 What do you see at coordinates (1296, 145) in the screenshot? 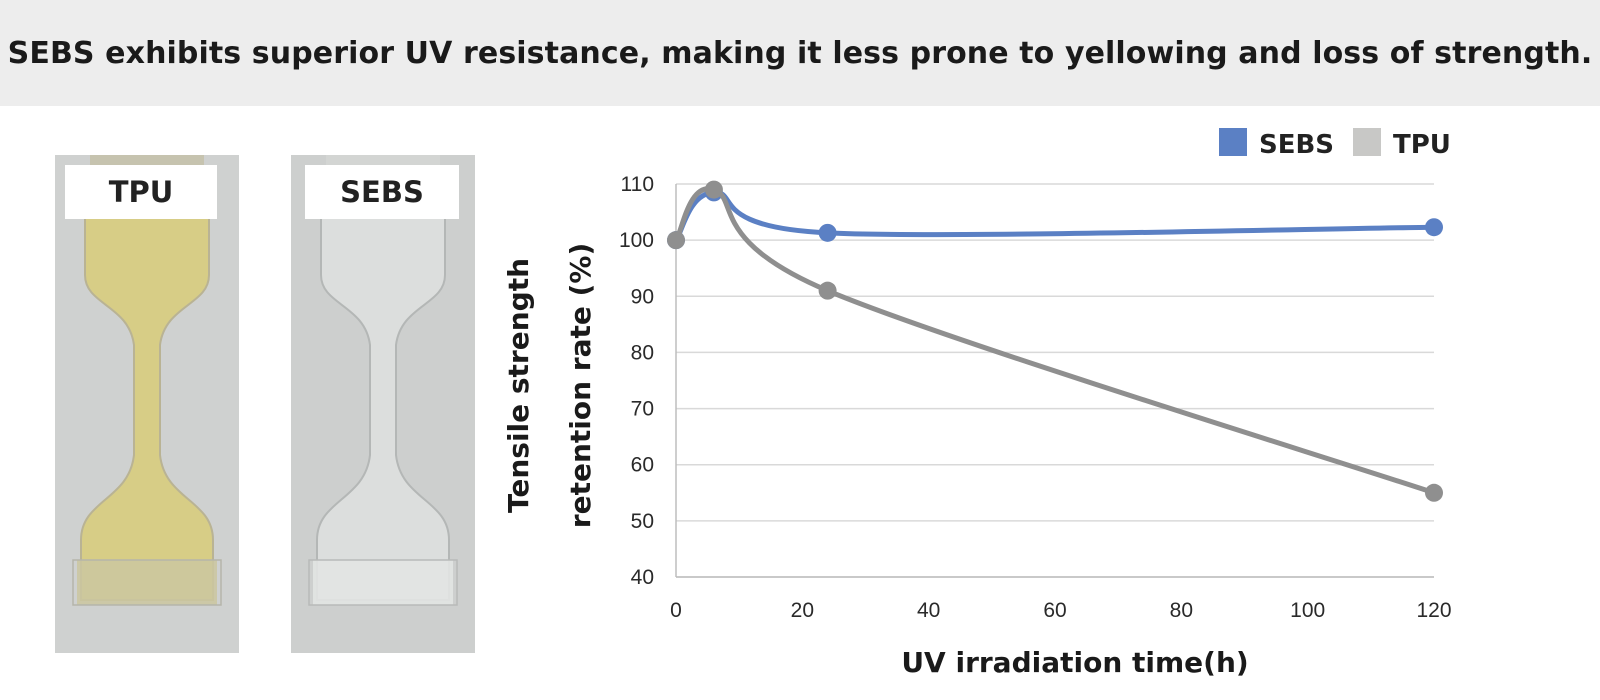
I see `sebs-legend-label: SEBS` at bounding box center [1296, 145].